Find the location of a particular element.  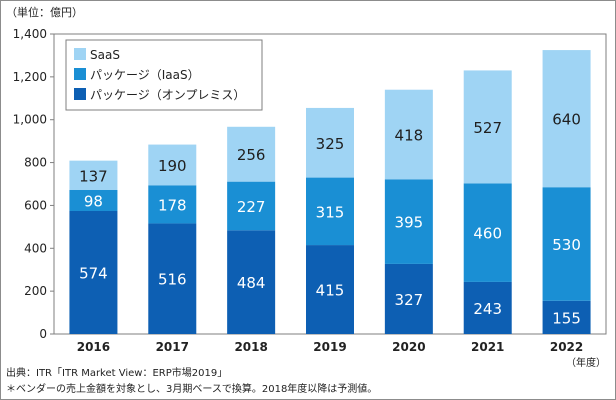

y-tick-label: 200 is located at coordinates (35, 291).